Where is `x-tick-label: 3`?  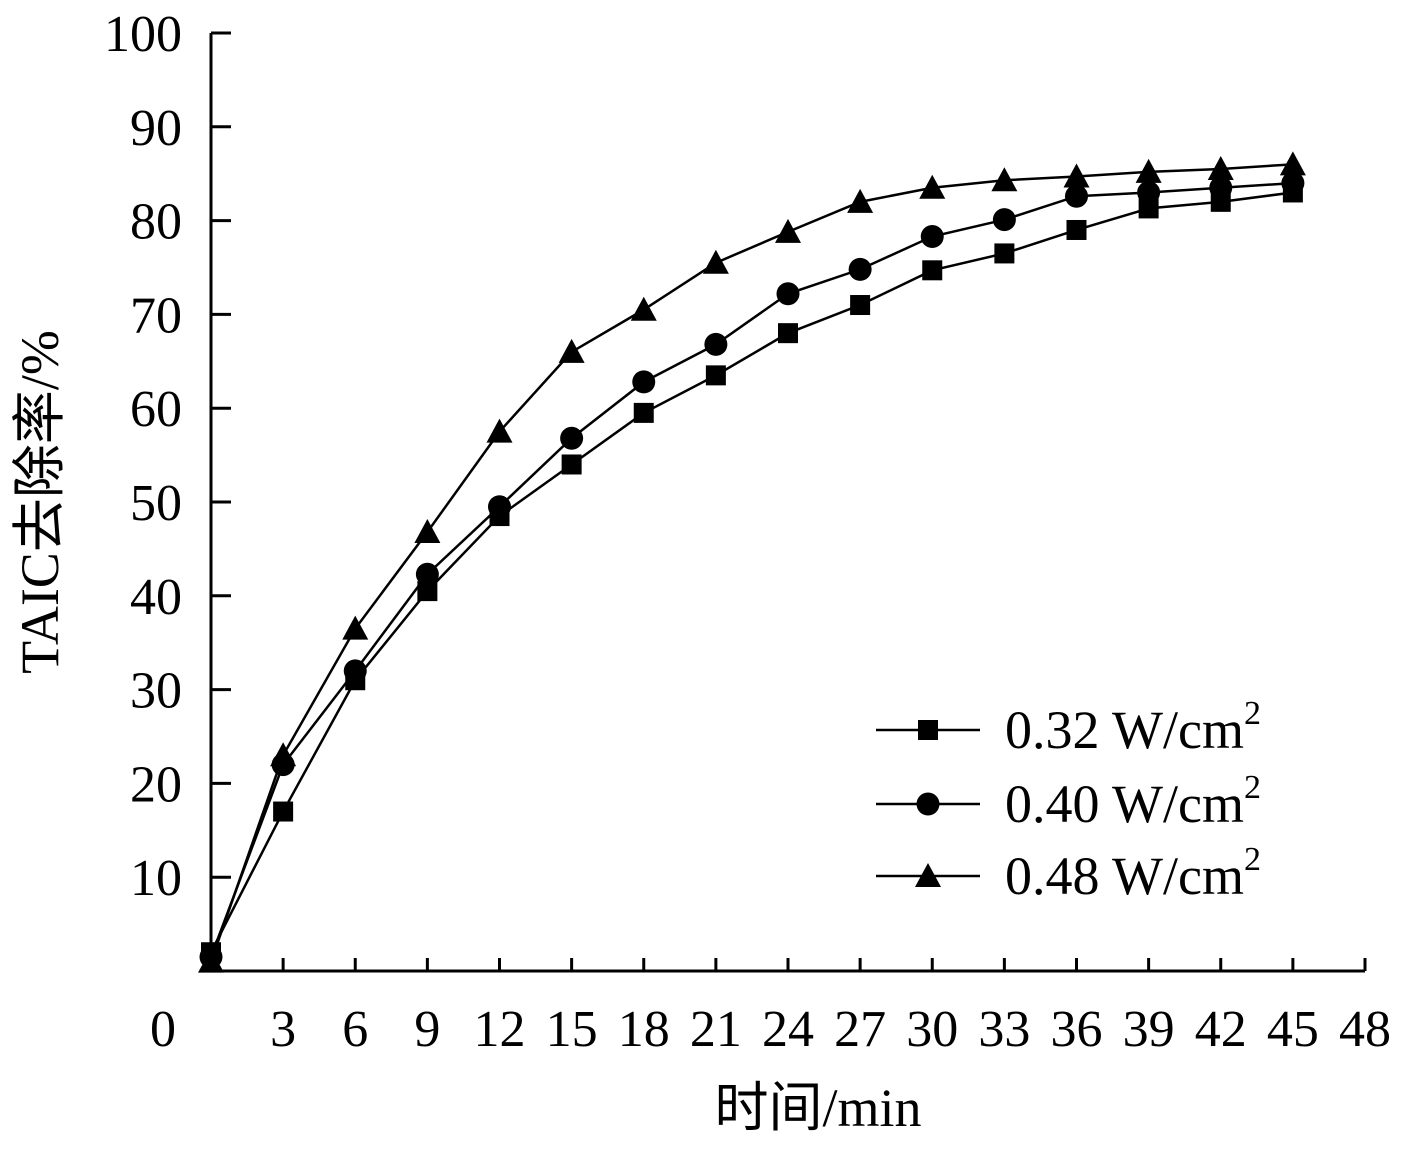
x-tick-label: 3 is located at coordinates (283, 1029).